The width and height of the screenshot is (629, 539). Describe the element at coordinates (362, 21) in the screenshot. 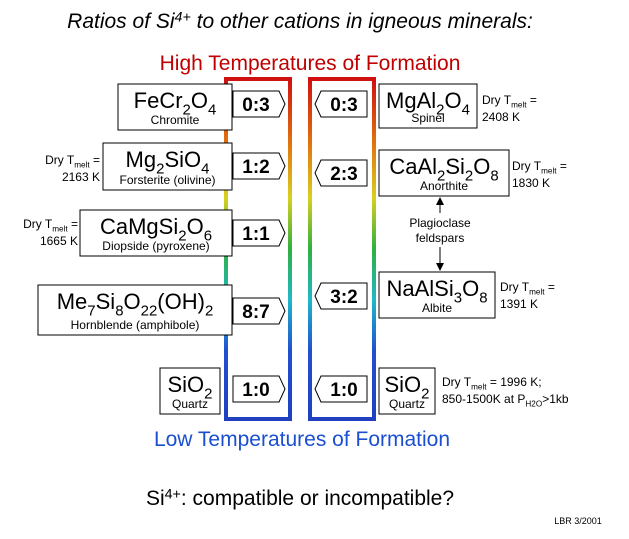

I see `text-part: to other cations in igneous minerals:` at that location.